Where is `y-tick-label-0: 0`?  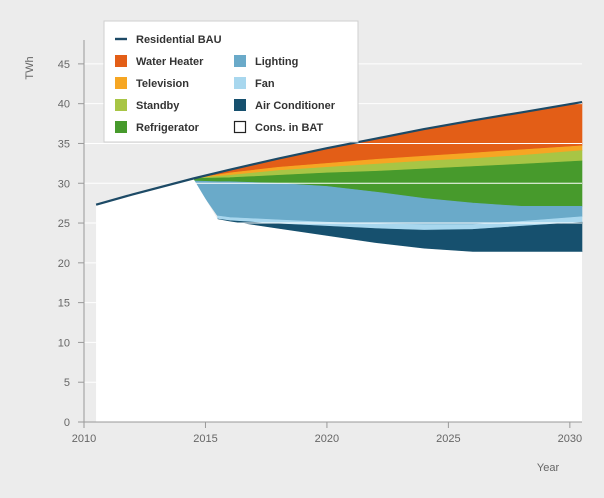 y-tick-label-0: 0 is located at coordinates (67, 423).